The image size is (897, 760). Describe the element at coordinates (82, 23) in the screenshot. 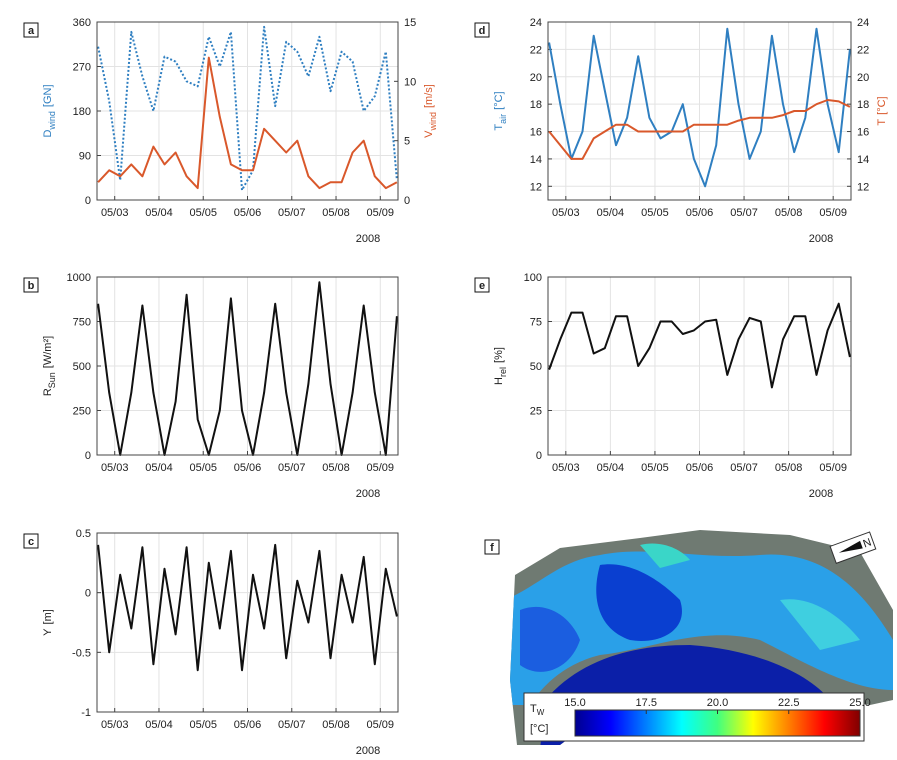

I see `y-tick-label: 360` at that location.